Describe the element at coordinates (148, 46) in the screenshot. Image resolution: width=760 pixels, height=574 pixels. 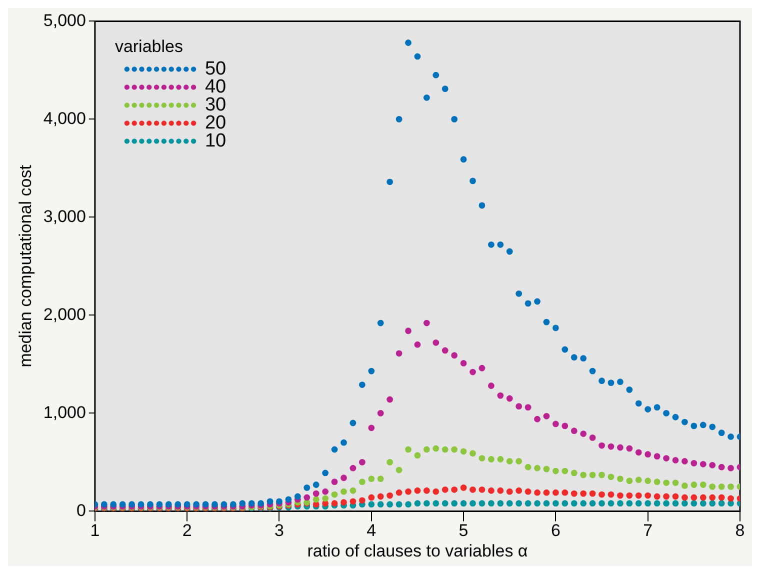
I see `legend-title: variables` at that location.